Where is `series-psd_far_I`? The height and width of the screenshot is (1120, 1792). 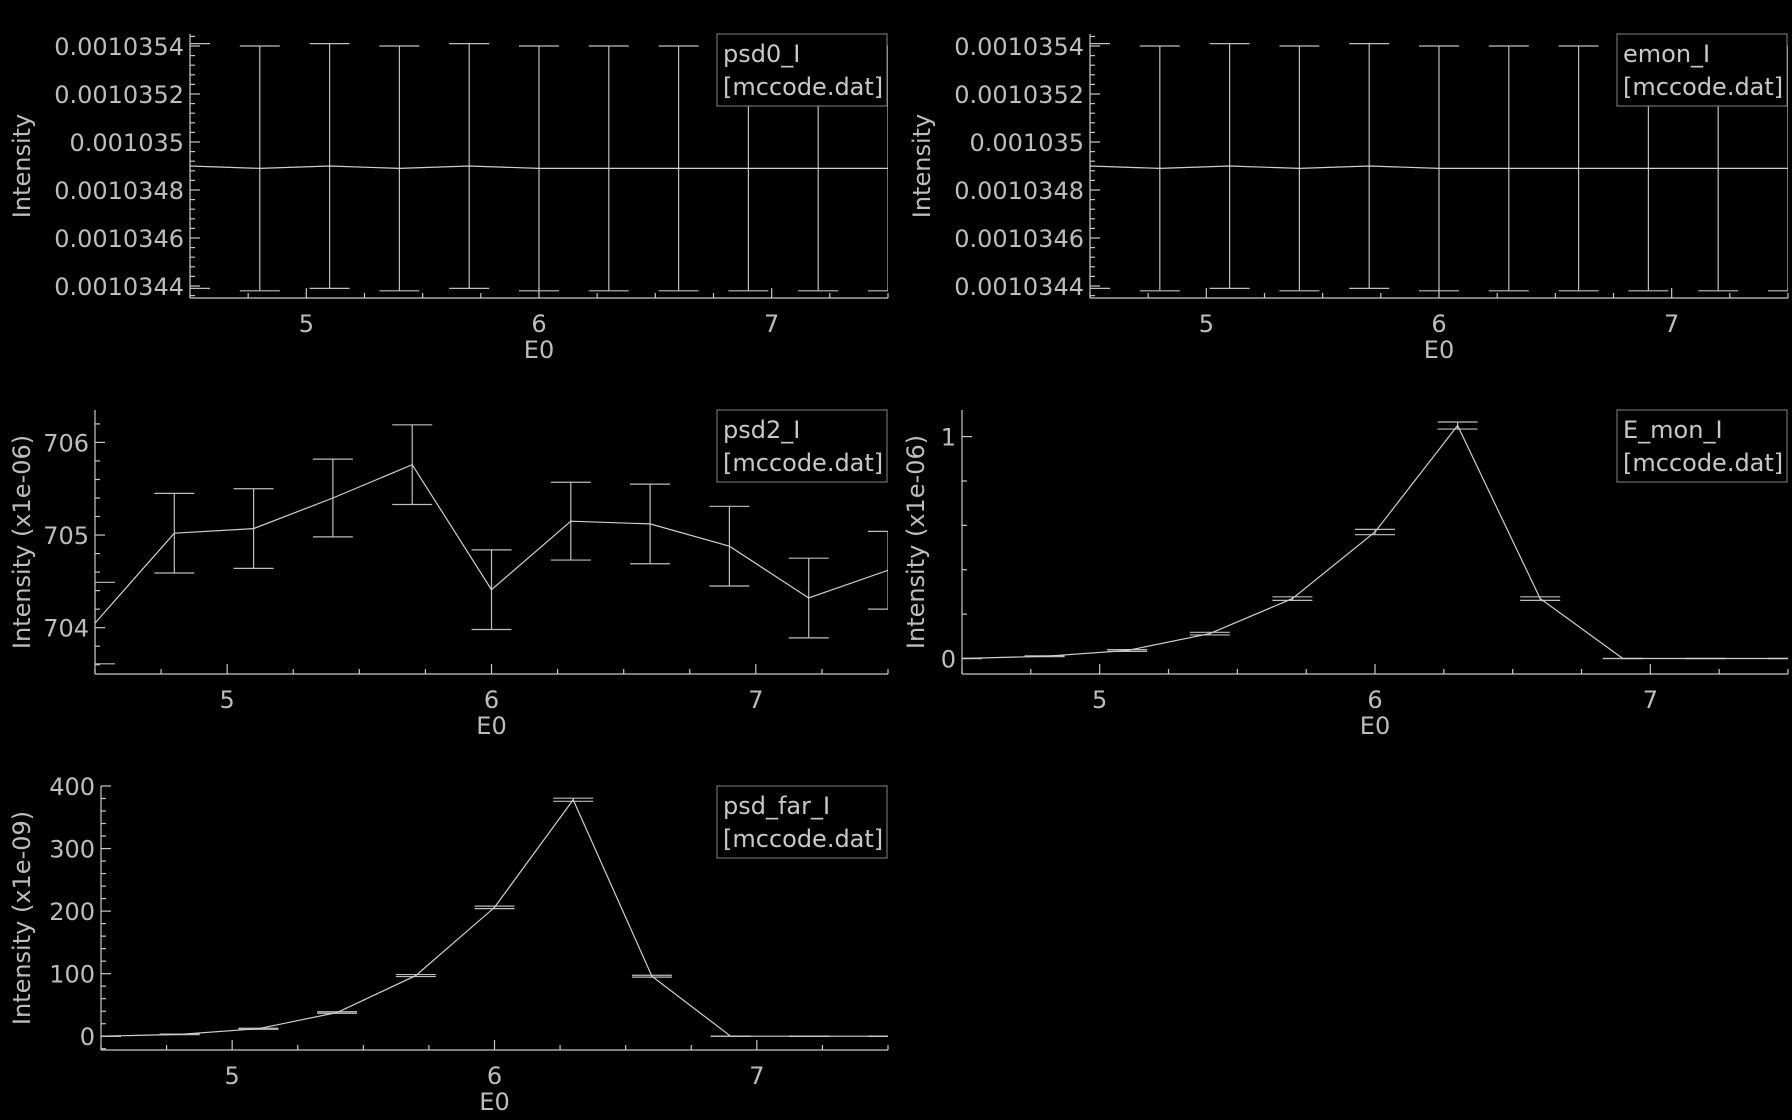 series-psd_far_I is located at coordinates (494, 917).